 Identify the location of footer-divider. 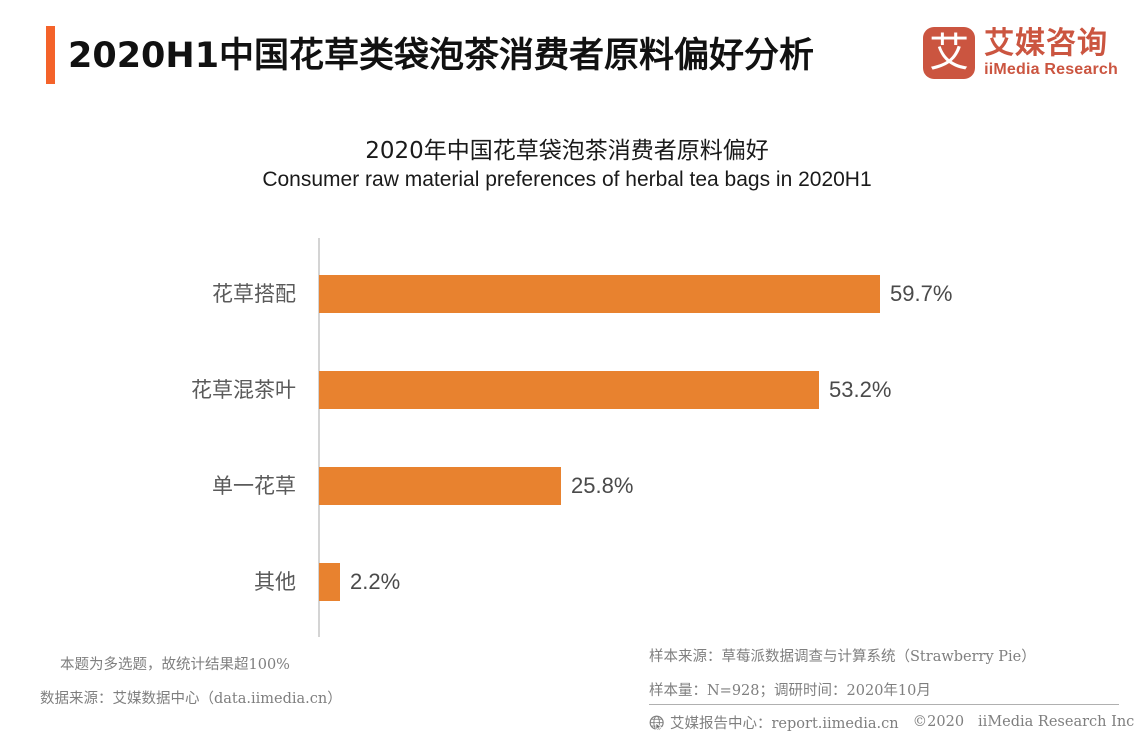
(884, 704).